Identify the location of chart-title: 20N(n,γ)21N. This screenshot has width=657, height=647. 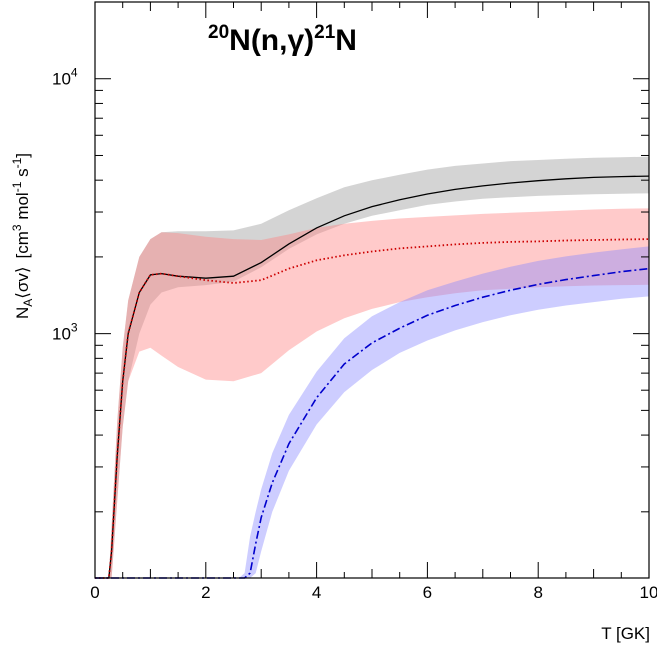
(282, 39).